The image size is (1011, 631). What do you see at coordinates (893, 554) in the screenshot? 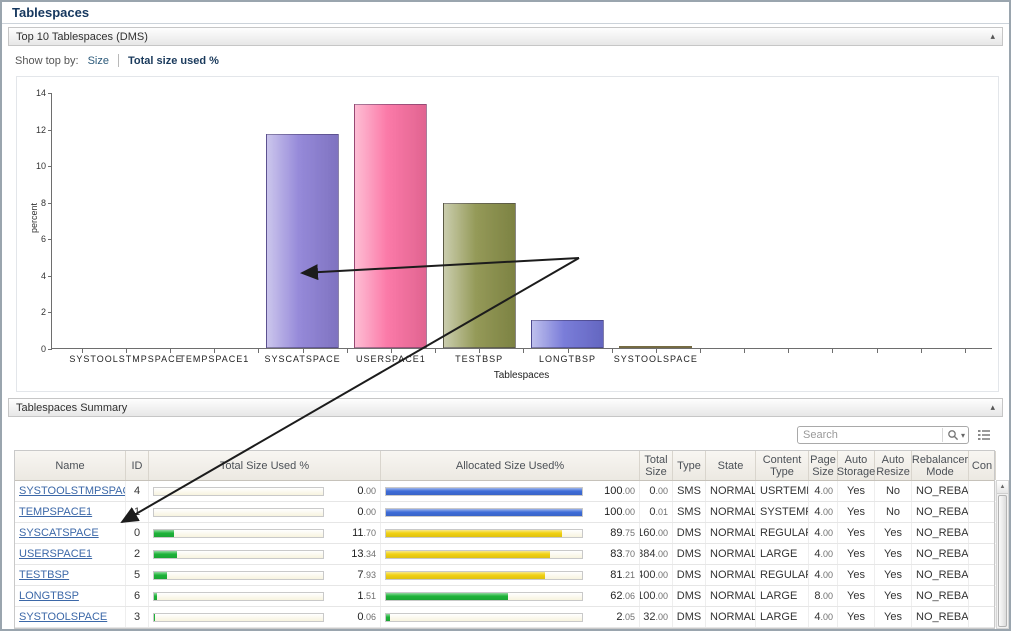
I see `cell-auto_resize: Yes` at bounding box center [893, 554].